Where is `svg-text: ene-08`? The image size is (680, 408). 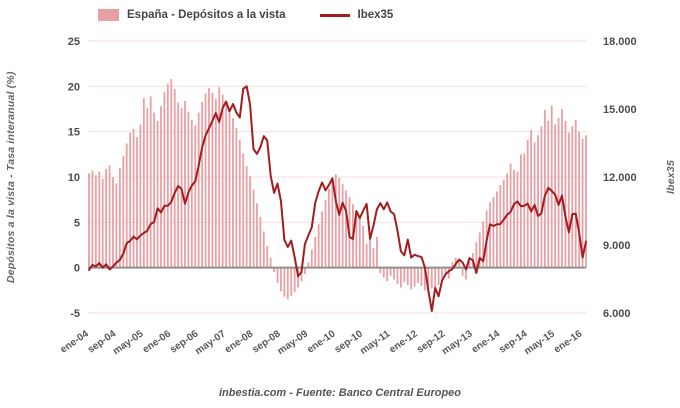
svg-text: ene-08 is located at coordinates (239, 341).